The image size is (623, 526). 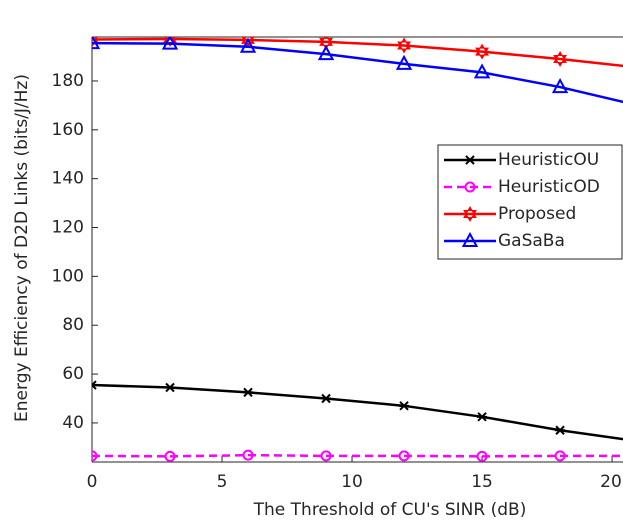 What do you see at coordinates (68, 276) in the screenshot?
I see `y-tick-label: 100` at bounding box center [68, 276].